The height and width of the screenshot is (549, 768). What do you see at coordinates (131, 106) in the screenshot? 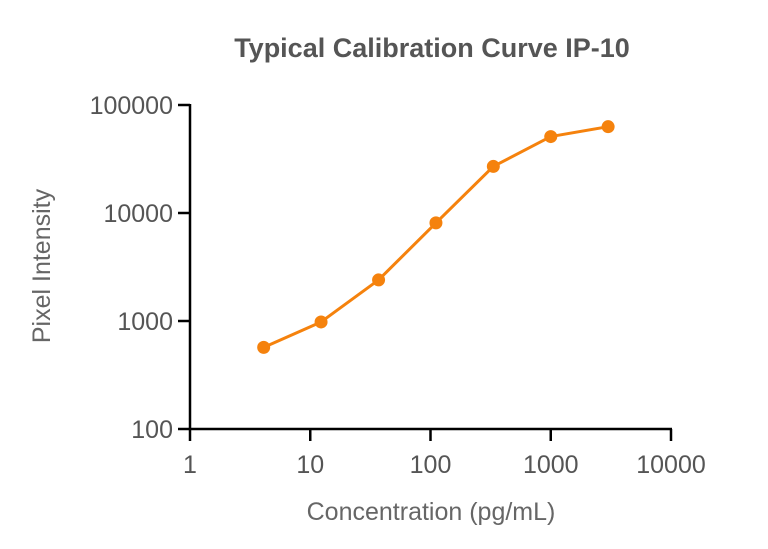
I see `y-tick-label: 100000` at bounding box center [131, 106].